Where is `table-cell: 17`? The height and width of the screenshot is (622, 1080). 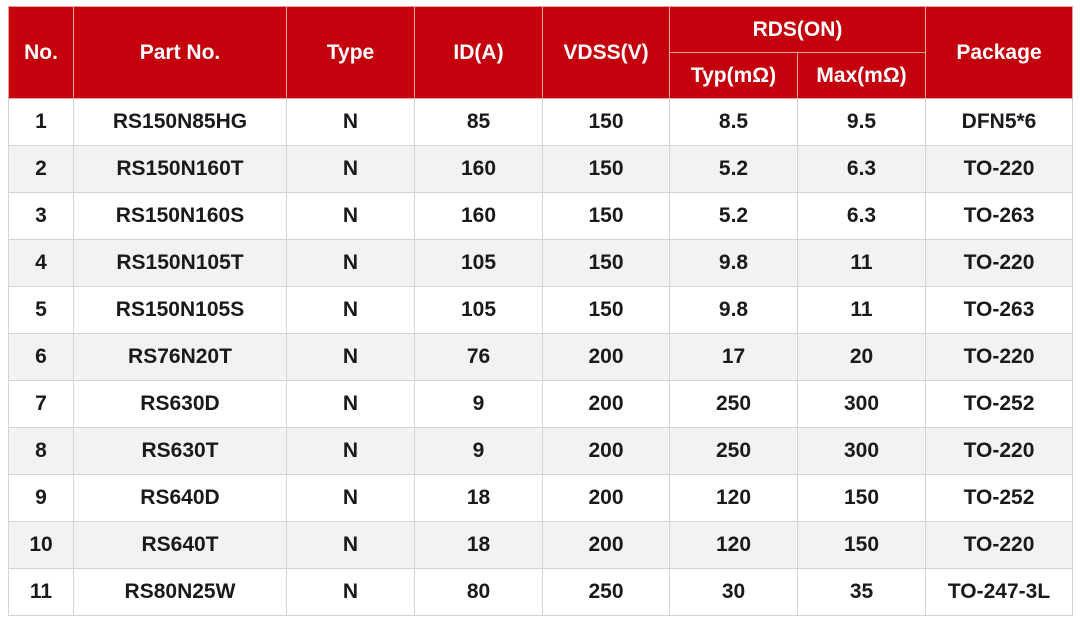 table-cell: 17 is located at coordinates (733, 357).